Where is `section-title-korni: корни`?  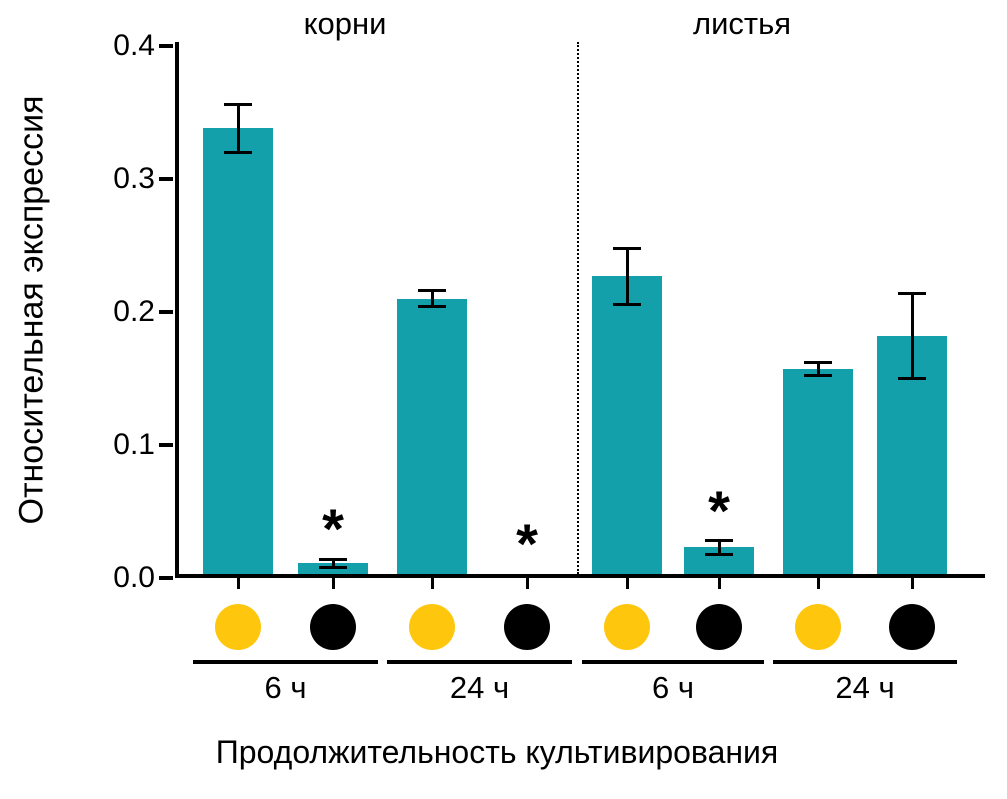 section-title-korni: корни is located at coordinates (345, 23).